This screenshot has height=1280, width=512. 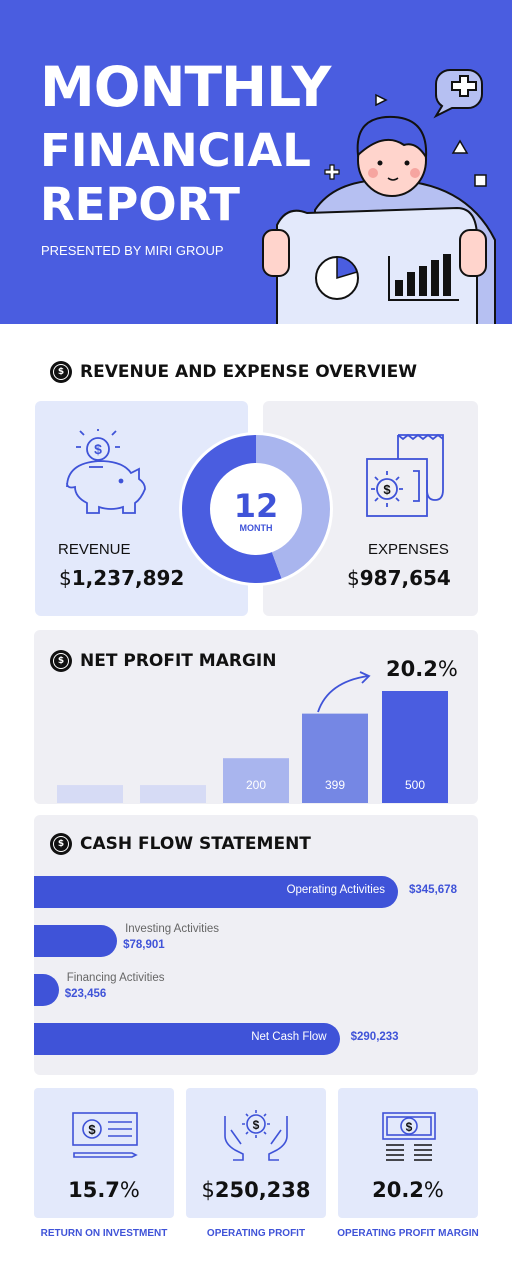 I want to click on presenter-illustration, so click(x=379, y=196).